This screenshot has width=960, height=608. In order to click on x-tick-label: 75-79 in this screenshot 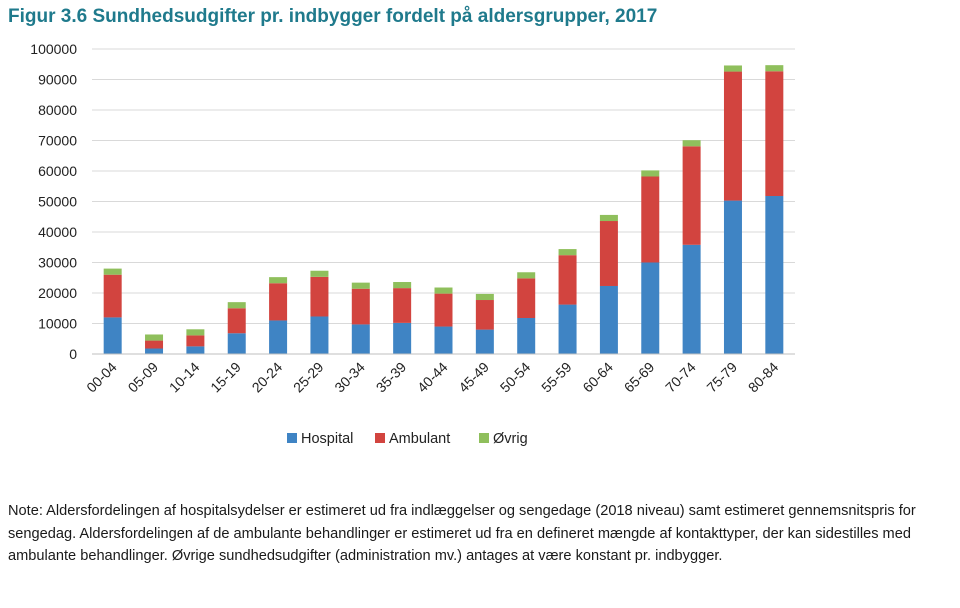, I will do `click(721, 377)`.